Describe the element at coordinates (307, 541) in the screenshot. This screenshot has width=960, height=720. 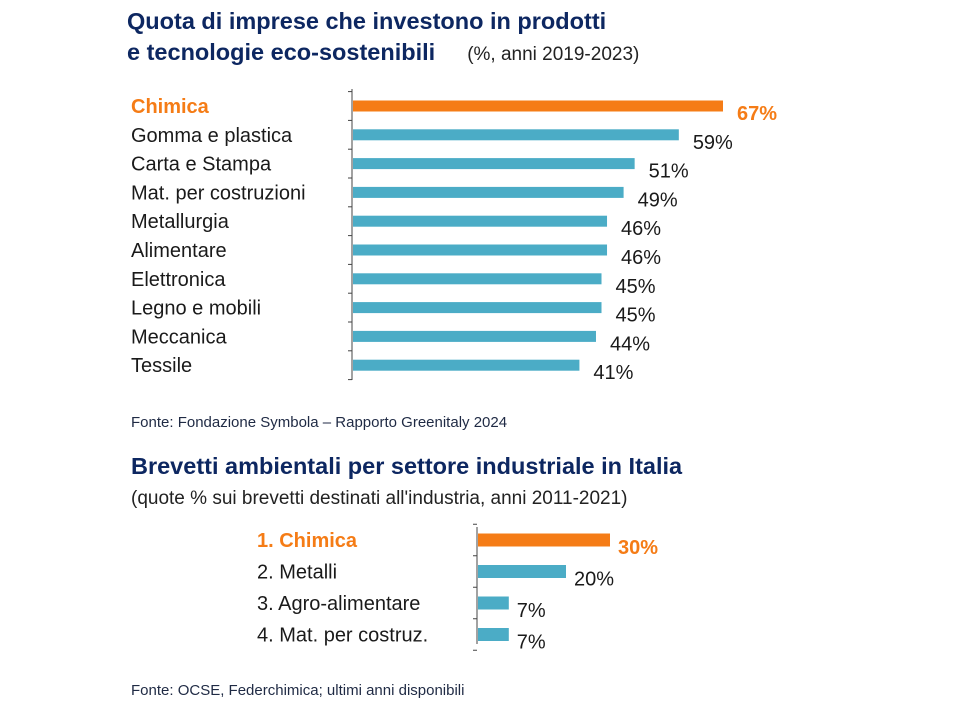
I see `chart2-category-label: 1. Chimica` at that location.